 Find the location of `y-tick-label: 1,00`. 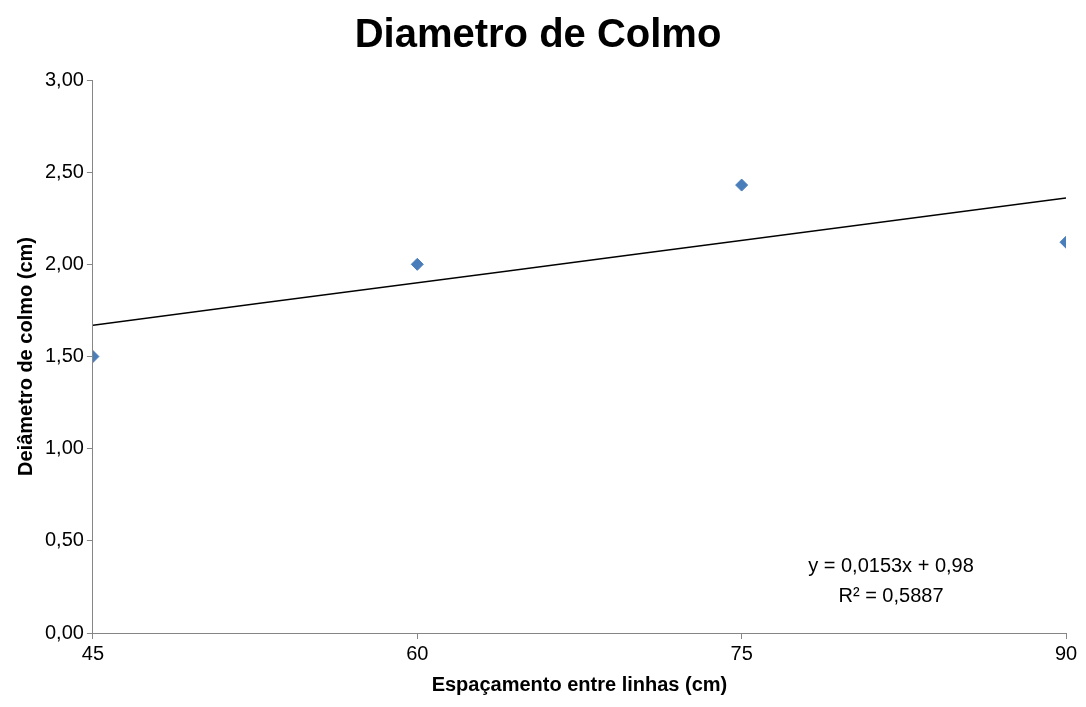

y-tick-label: 1,00 is located at coordinates (64, 447).